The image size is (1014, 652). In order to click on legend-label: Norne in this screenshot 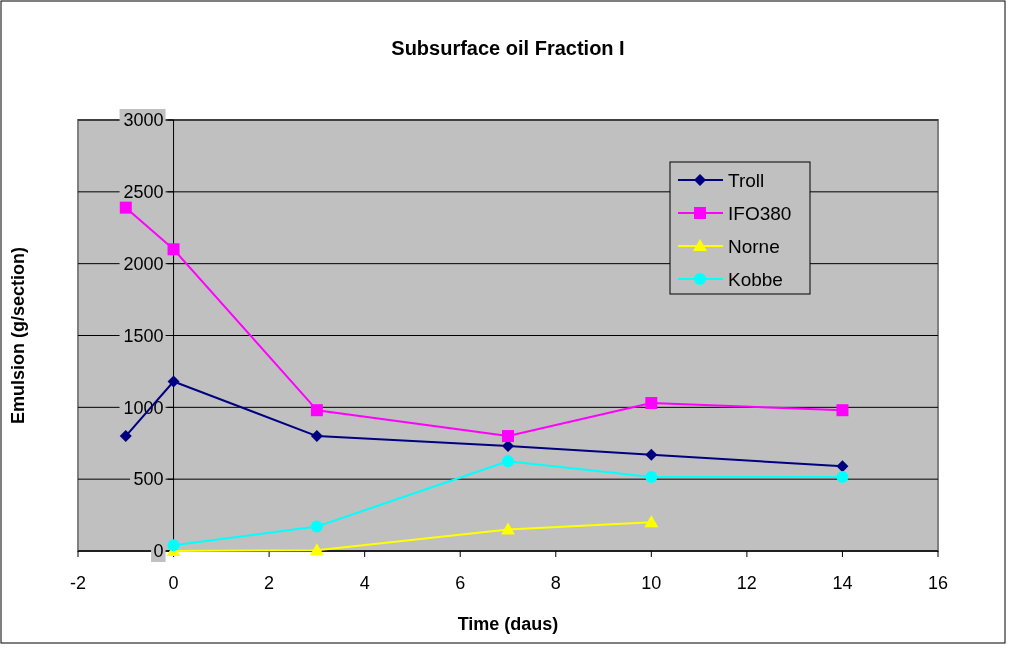, I will do `click(754, 246)`.